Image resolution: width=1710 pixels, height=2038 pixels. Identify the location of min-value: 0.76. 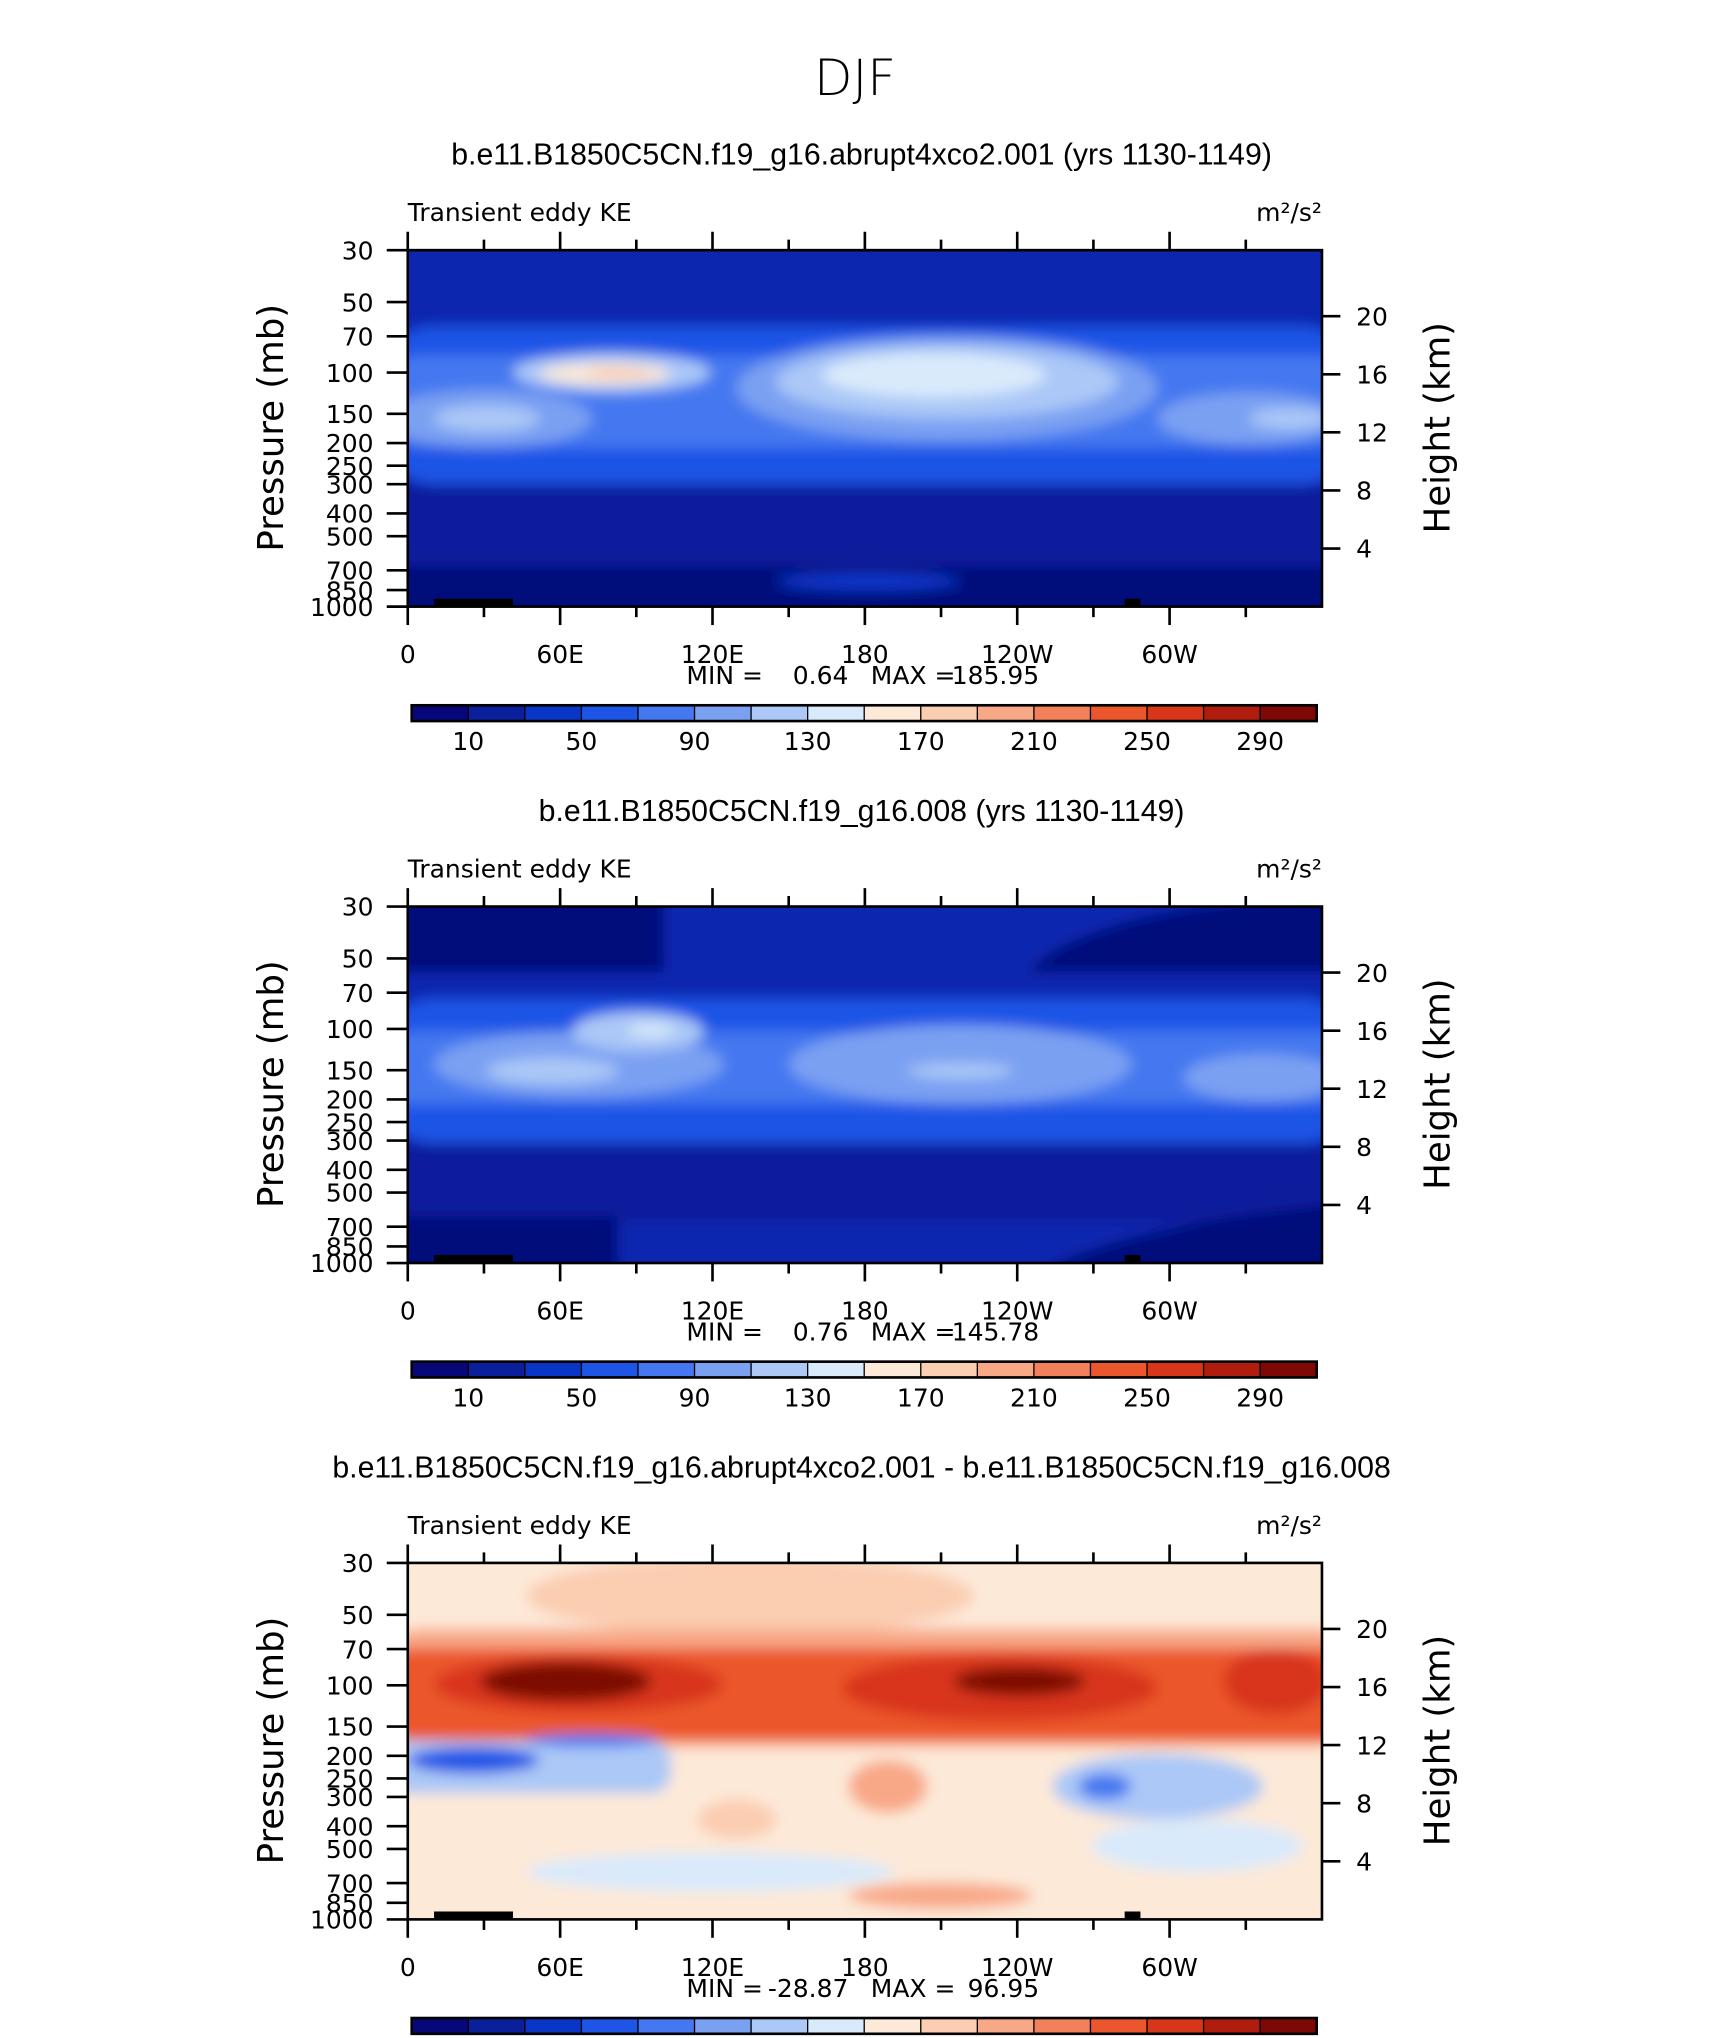
(821, 1332).